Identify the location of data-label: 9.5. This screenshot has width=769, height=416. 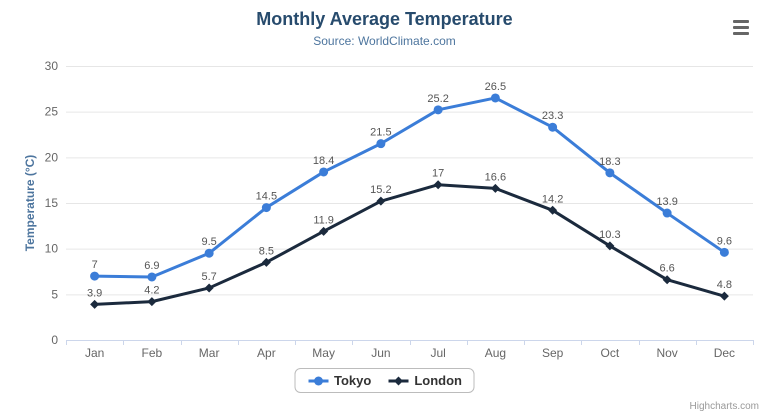
(208, 242).